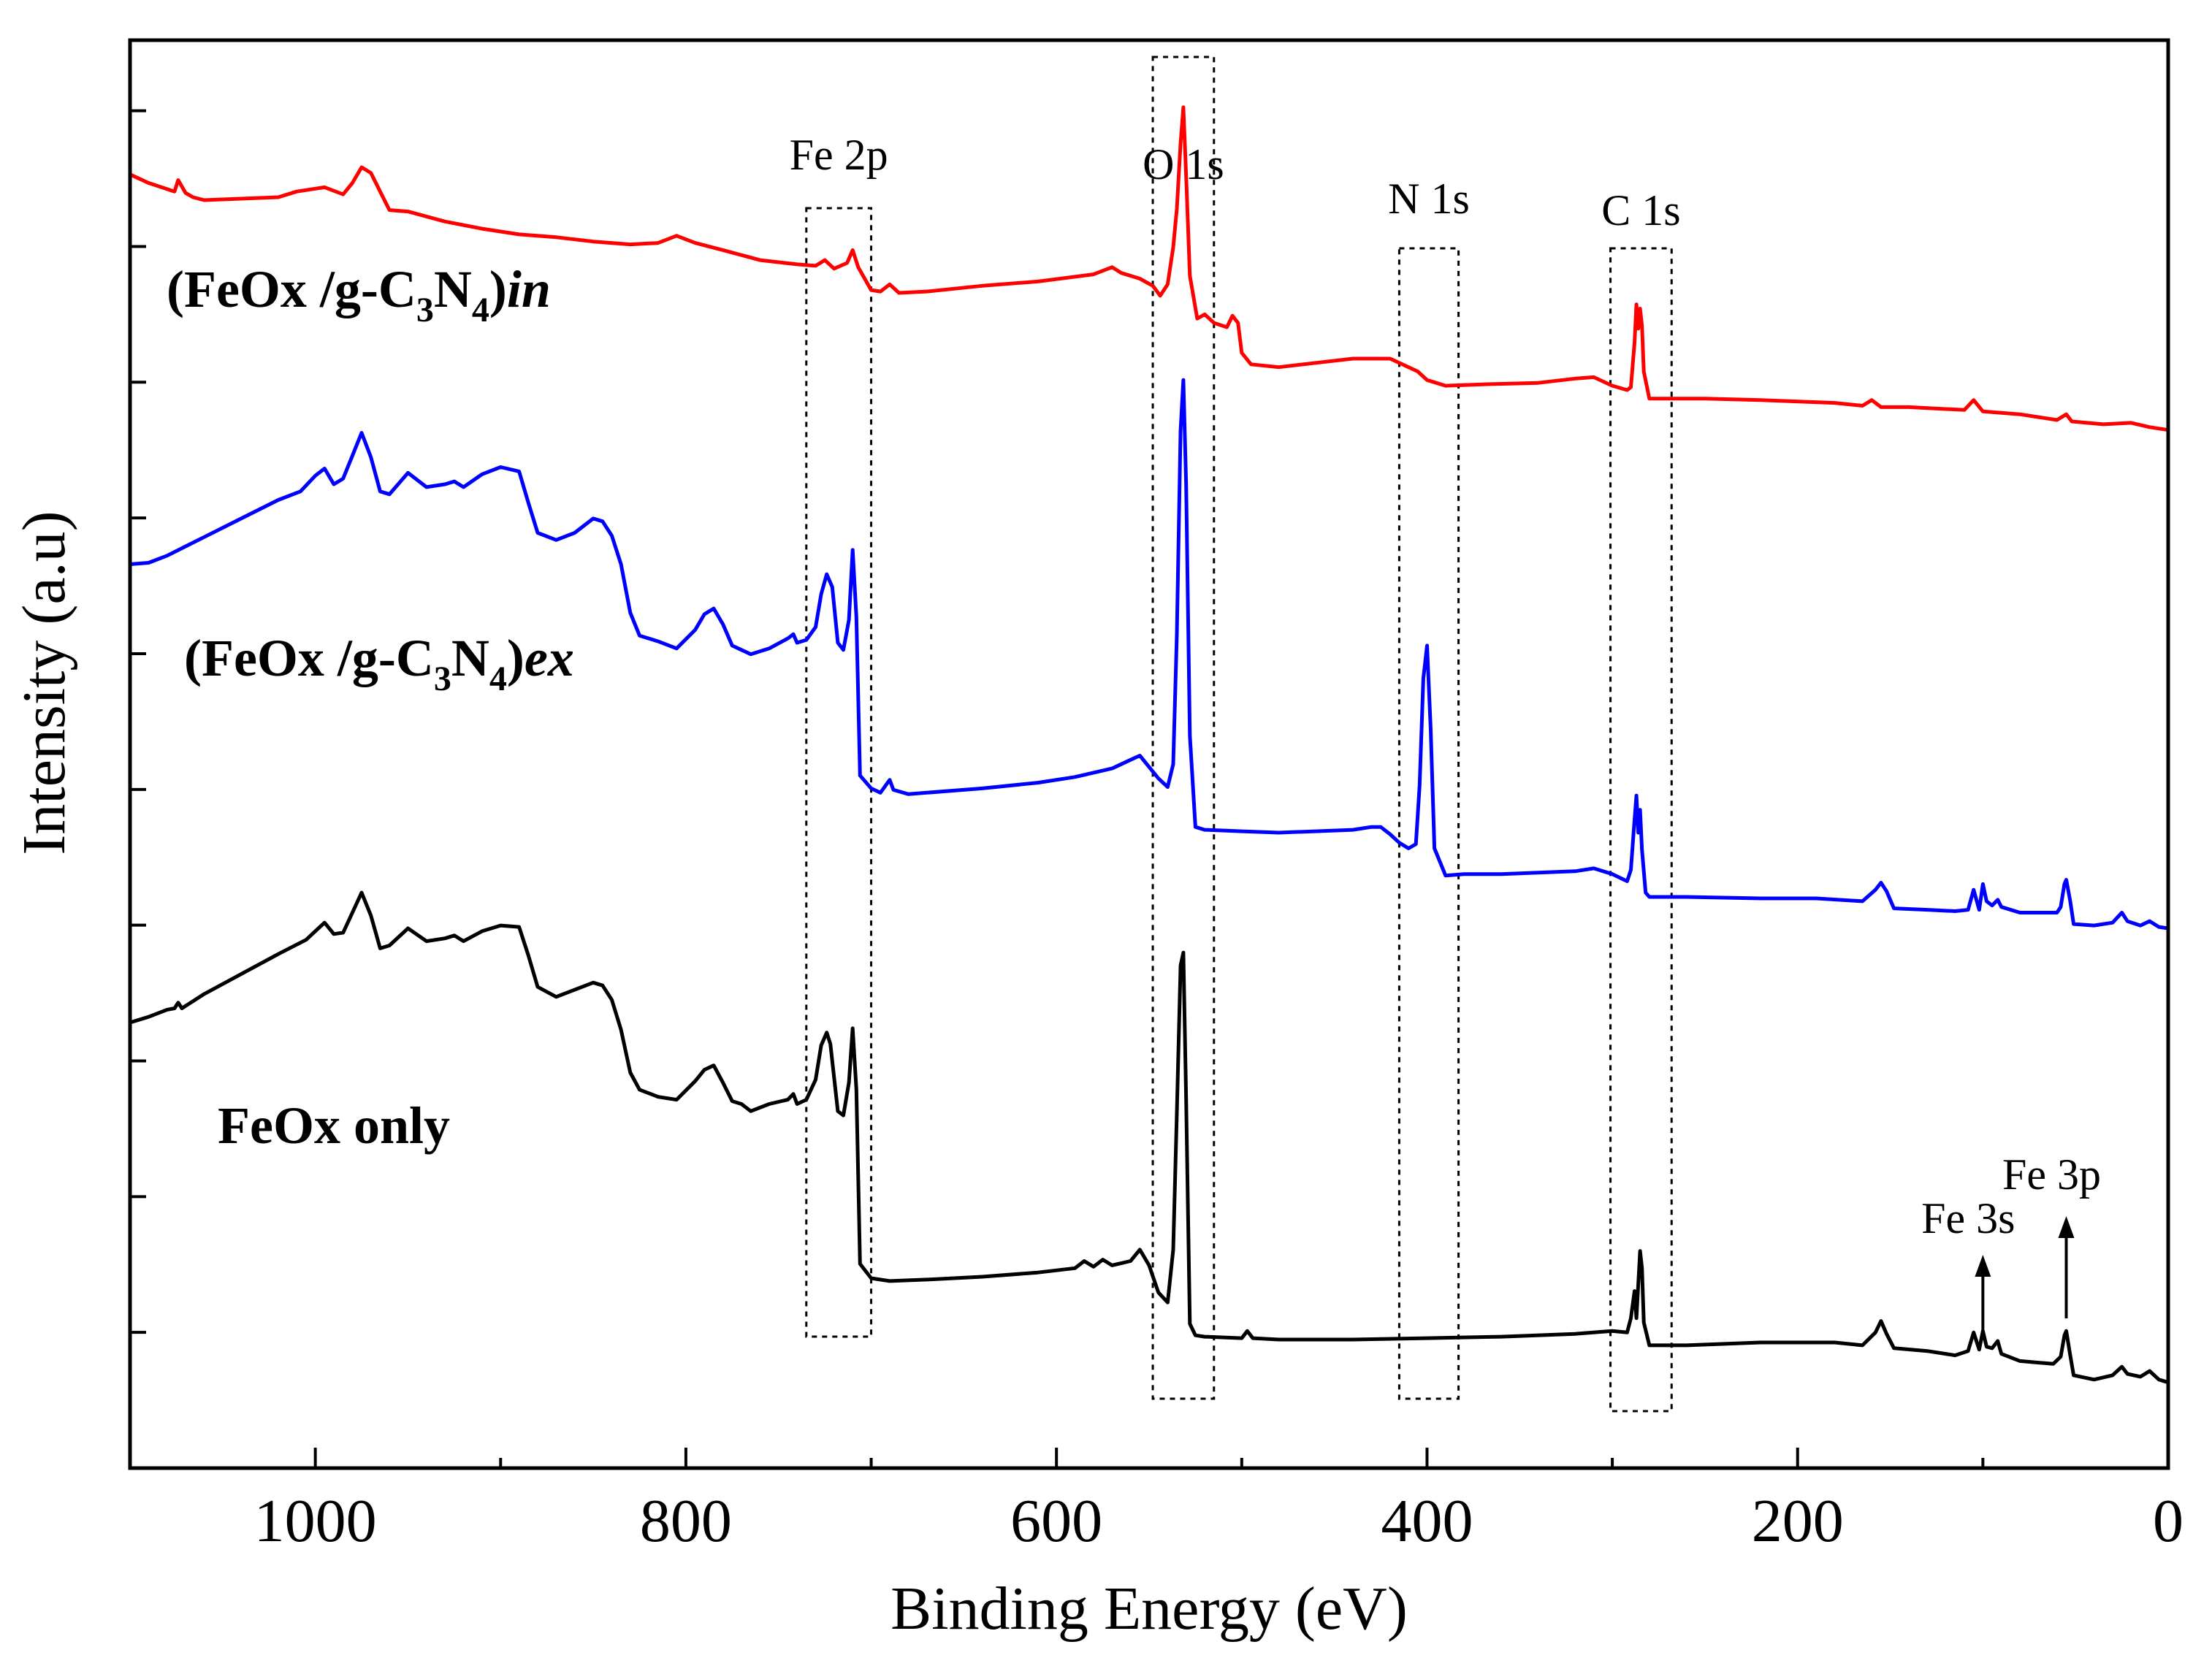  What do you see at coordinates (2051, 1174) in the screenshot?
I see `annotation-label-fe3p: Fe 3p` at bounding box center [2051, 1174].